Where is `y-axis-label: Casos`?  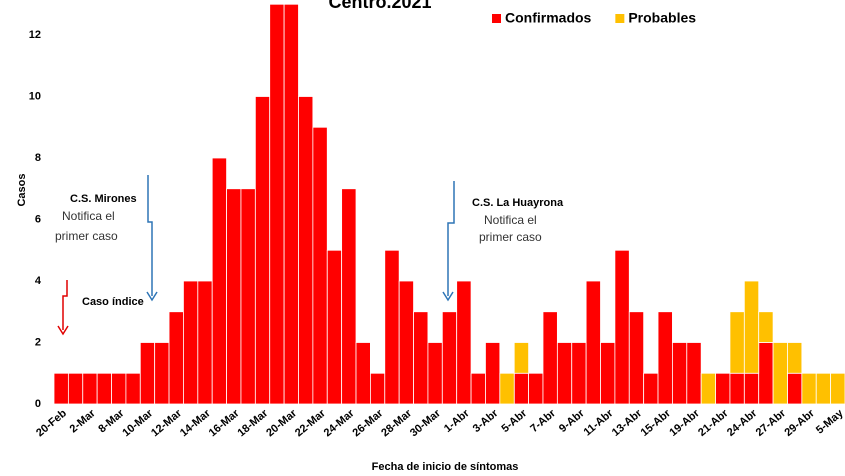 y-axis-label: Casos is located at coordinates (22, 189).